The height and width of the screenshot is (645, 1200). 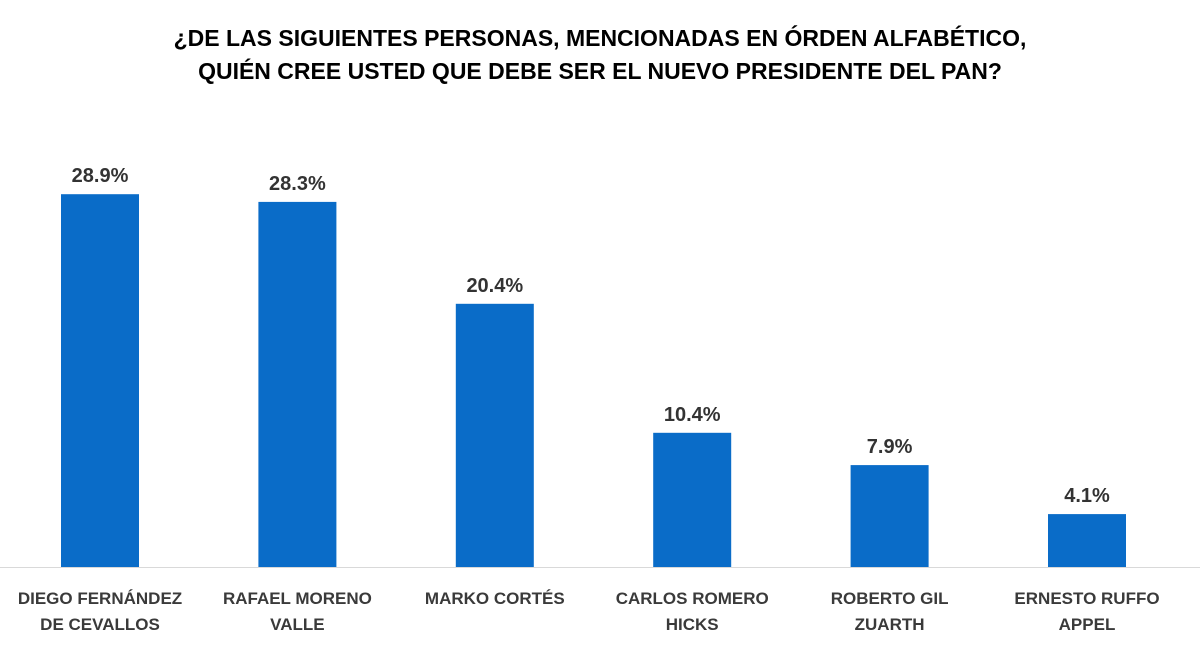 I want to click on value-label-5: 7.9%, so click(x=890, y=447).